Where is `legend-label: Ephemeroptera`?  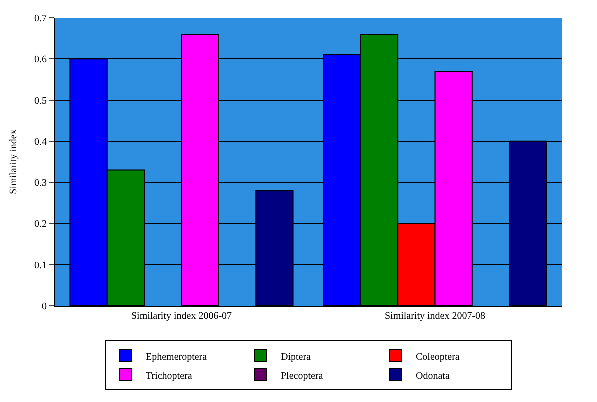 legend-label: Ephemeroptera is located at coordinates (177, 357).